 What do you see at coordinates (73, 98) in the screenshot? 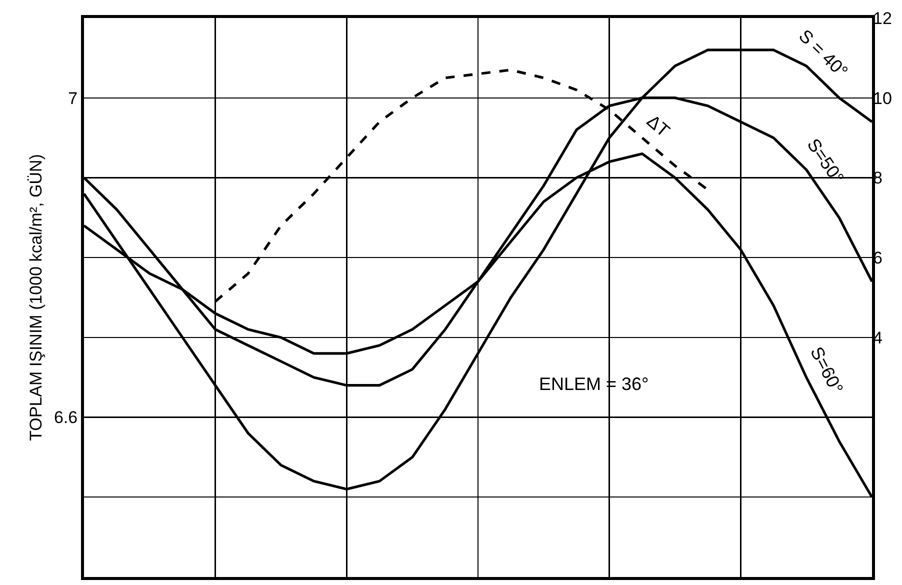
I see `y-tick-label: 7` at bounding box center [73, 98].